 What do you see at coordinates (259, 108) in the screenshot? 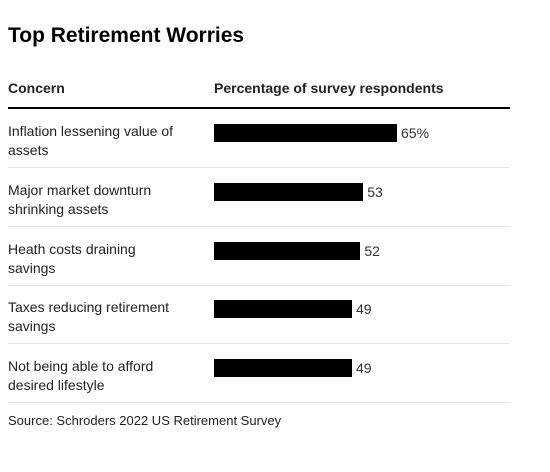
I see `header-rule` at bounding box center [259, 108].